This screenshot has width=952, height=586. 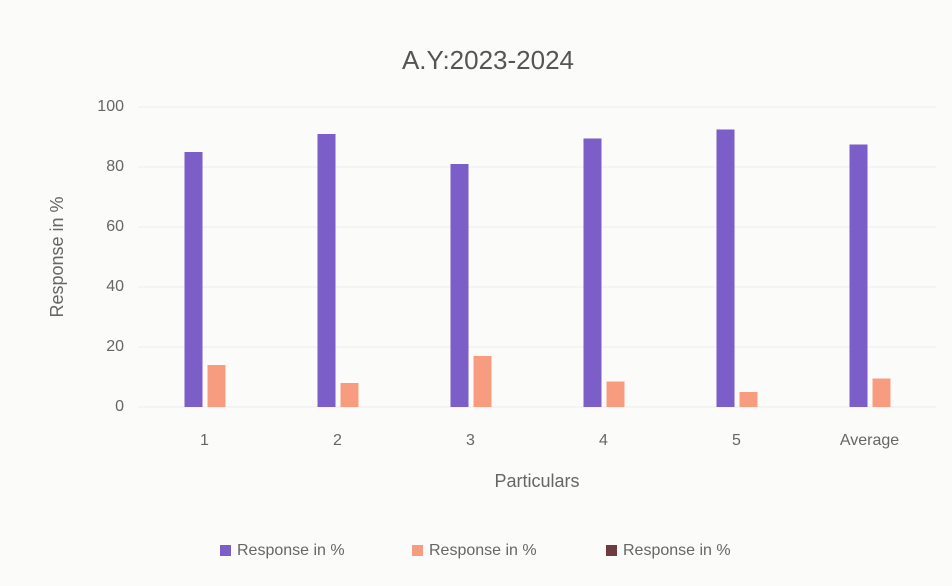 I want to click on x-axis-title: Particulars, so click(x=536, y=481).